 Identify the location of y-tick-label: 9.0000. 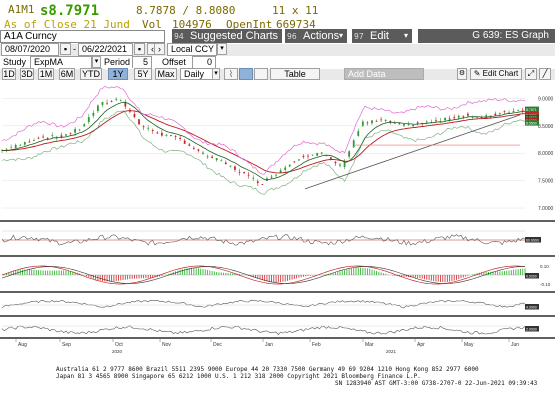
(546, 99).